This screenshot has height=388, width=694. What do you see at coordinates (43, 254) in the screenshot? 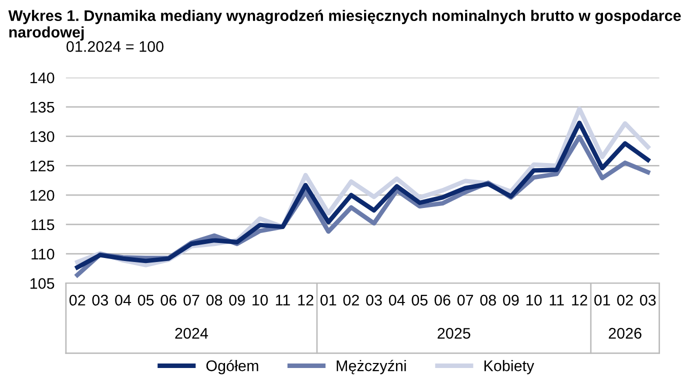
I see `y-tick-label: 110` at bounding box center [43, 254].